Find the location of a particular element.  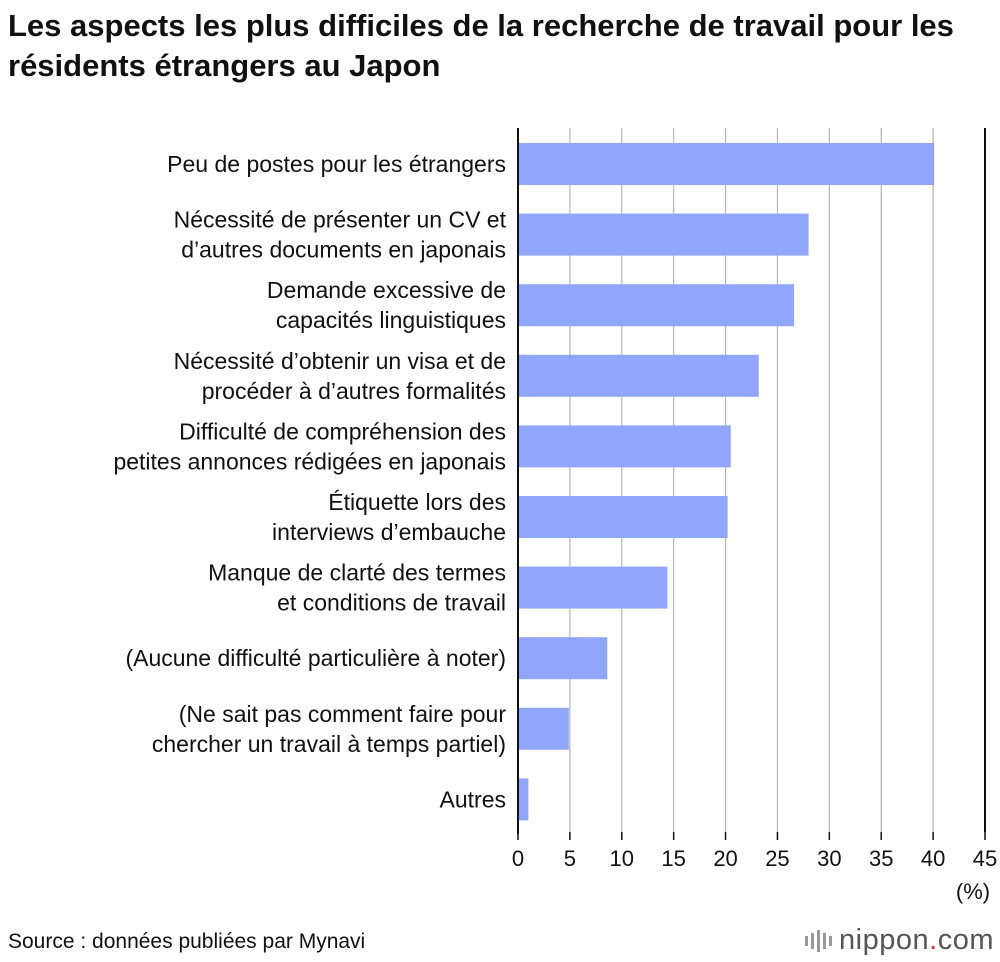

x-tick-label: 5 is located at coordinates (570, 858).